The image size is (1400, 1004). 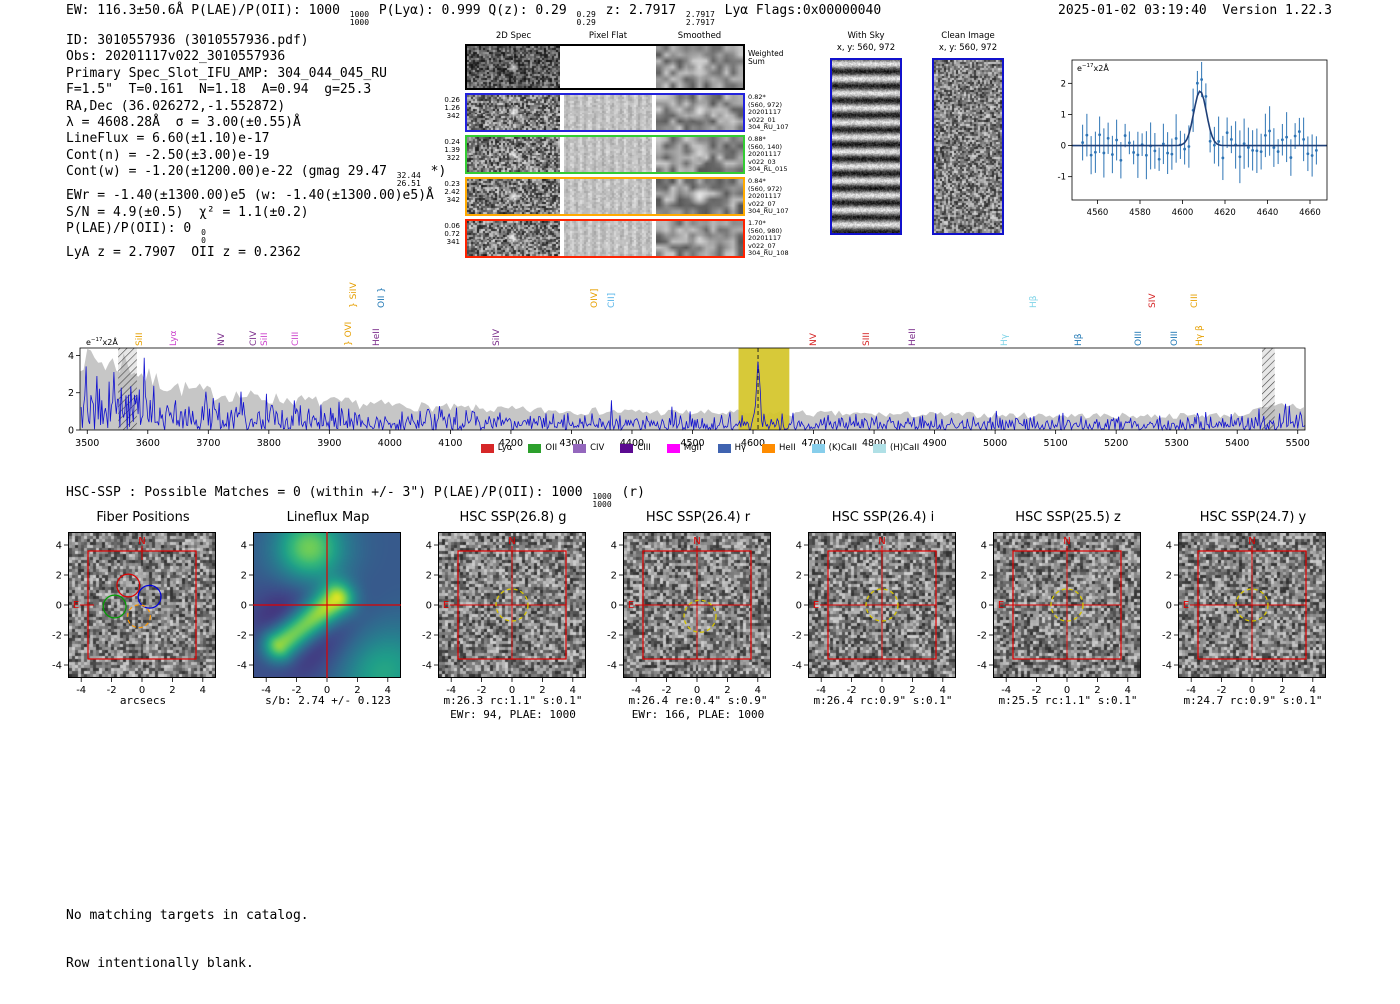 I want to click on info-line: Cont(n) = -2.50(±3.00)e-19, so click(x=256, y=156).